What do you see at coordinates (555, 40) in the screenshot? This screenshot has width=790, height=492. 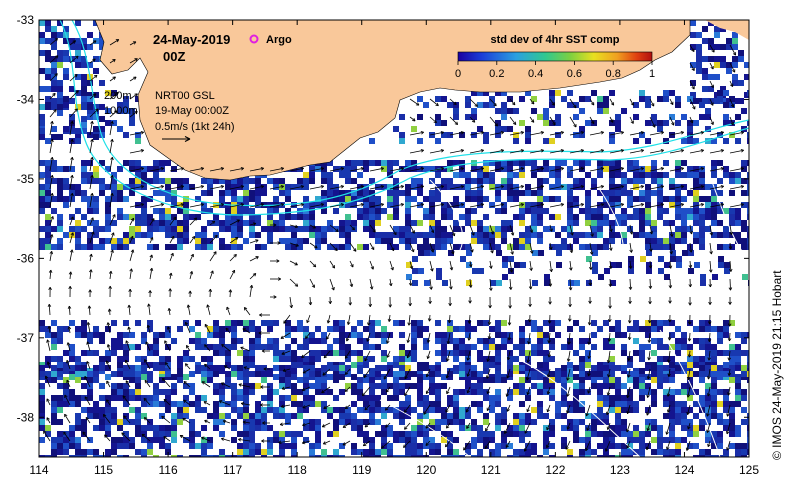 I see `colorbar-title: std dev of 4hr SST comp` at bounding box center [555, 40].